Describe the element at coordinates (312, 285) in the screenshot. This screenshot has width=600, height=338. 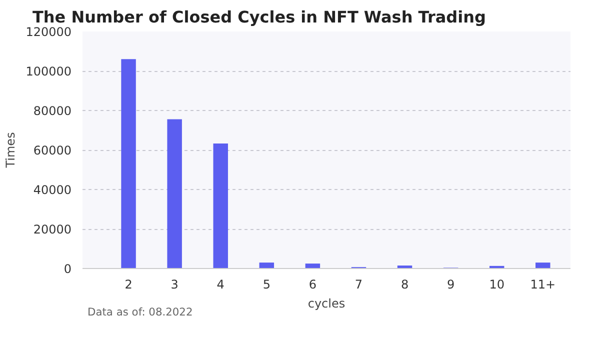
I see `x-tick-label: 6` at that location.